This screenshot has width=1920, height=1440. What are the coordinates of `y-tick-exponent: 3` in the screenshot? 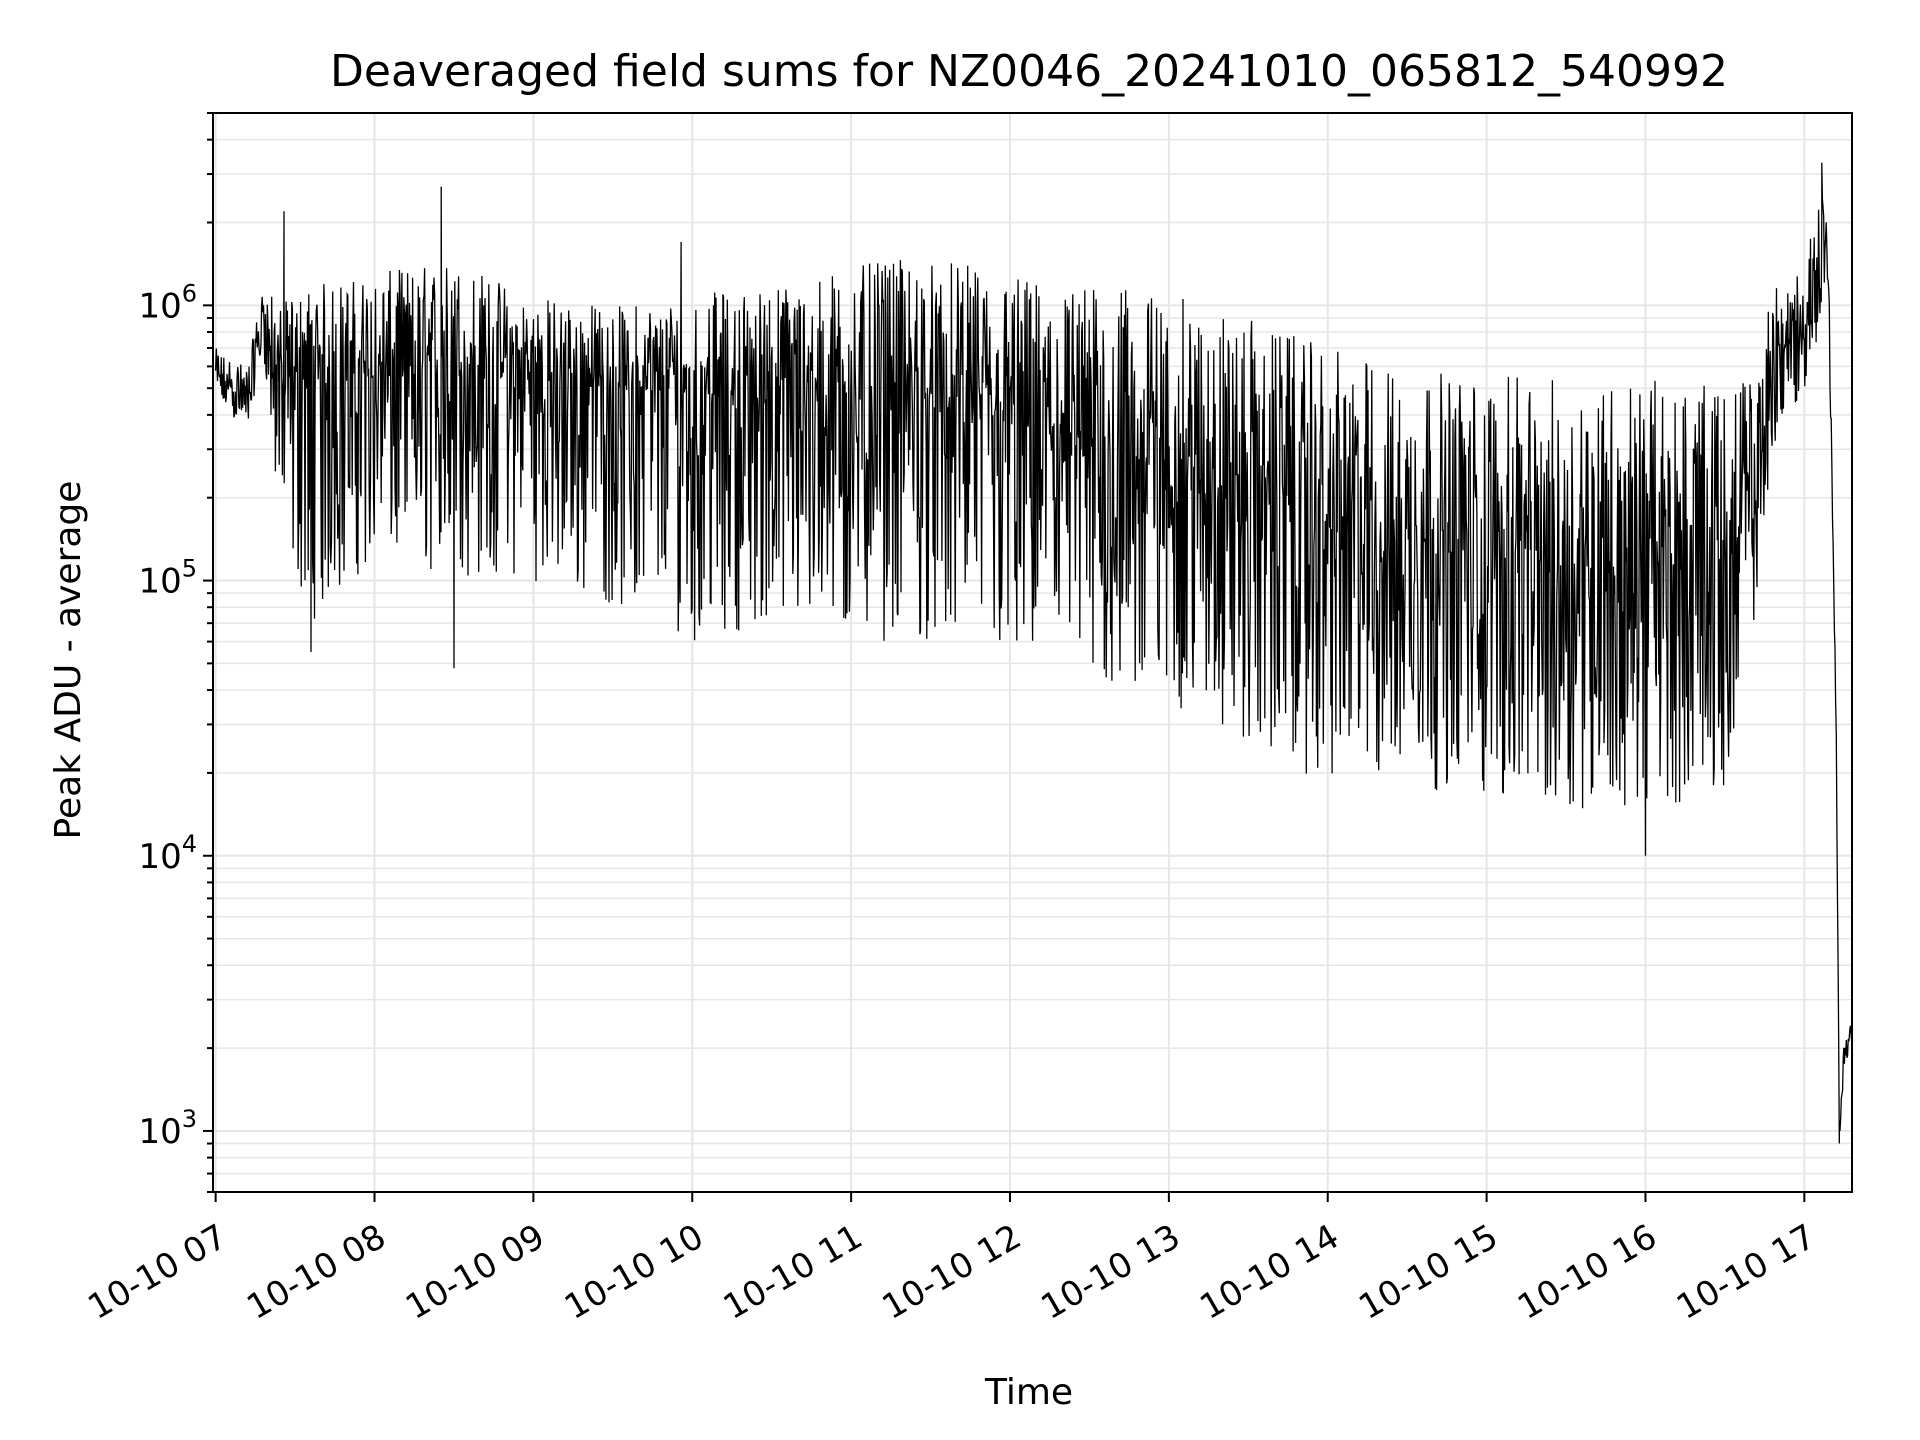 It's located at (189, 1119).